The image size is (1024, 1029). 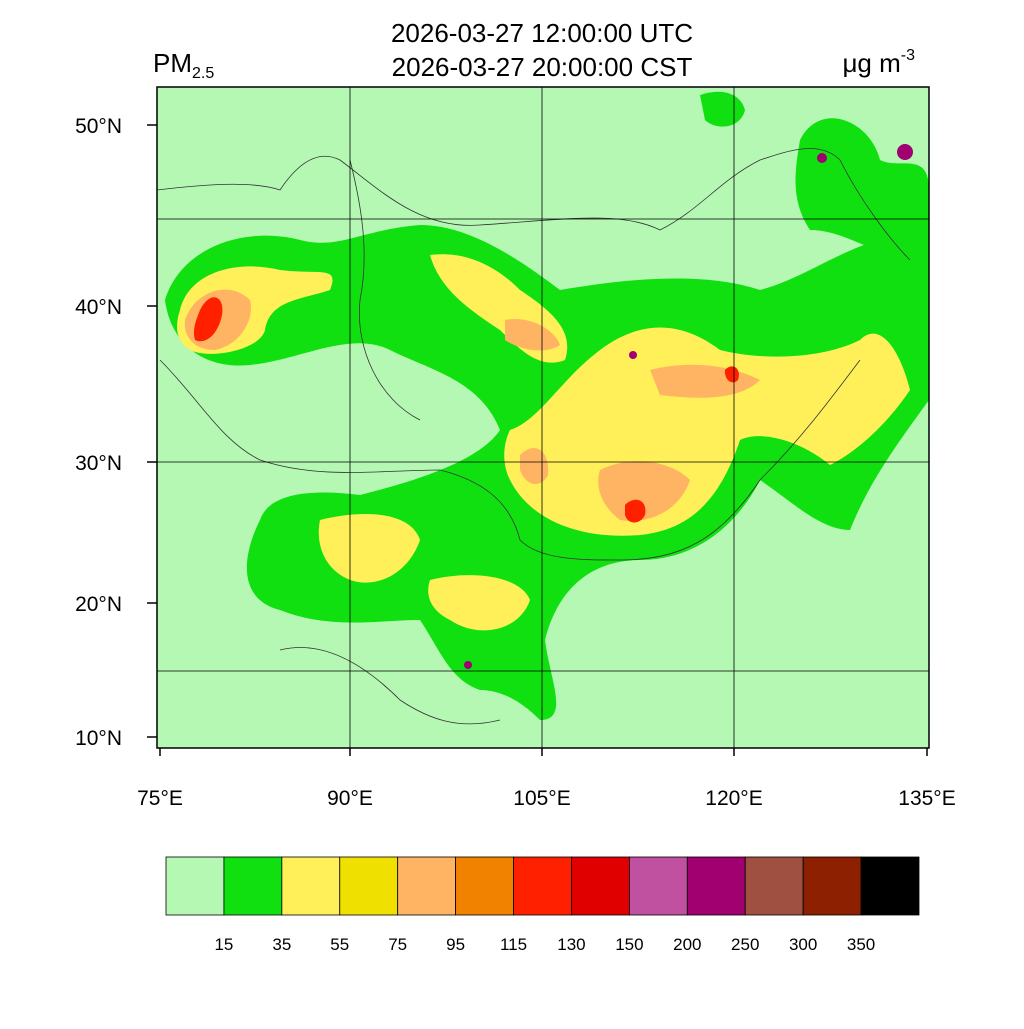 What do you see at coordinates (281, 944) in the screenshot?
I see `colorbar-label: 35` at bounding box center [281, 944].